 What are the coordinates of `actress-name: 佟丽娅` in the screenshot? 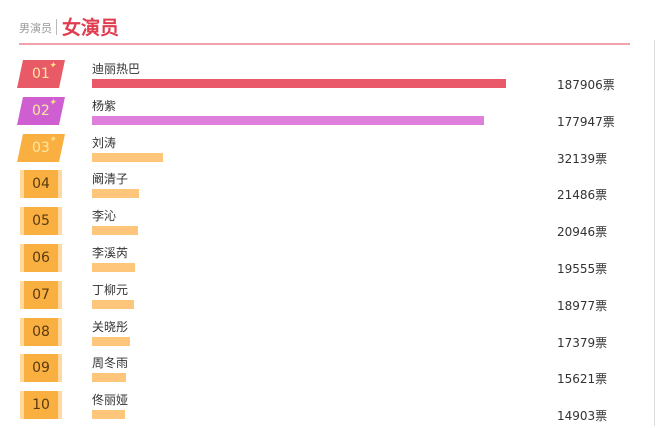 It's located at (110, 400).